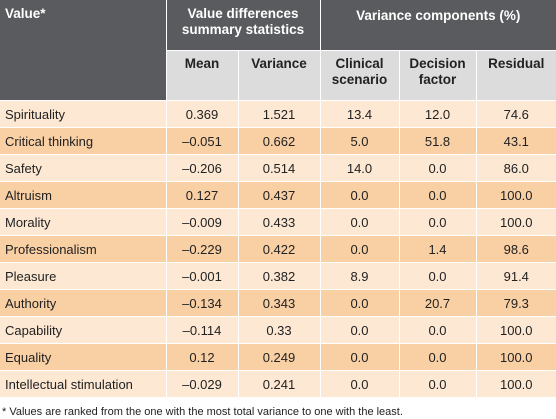 The height and width of the screenshot is (419, 556). Describe the element at coordinates (83, 303) in the screenshot. I see `value-cell: Authority` at that location.